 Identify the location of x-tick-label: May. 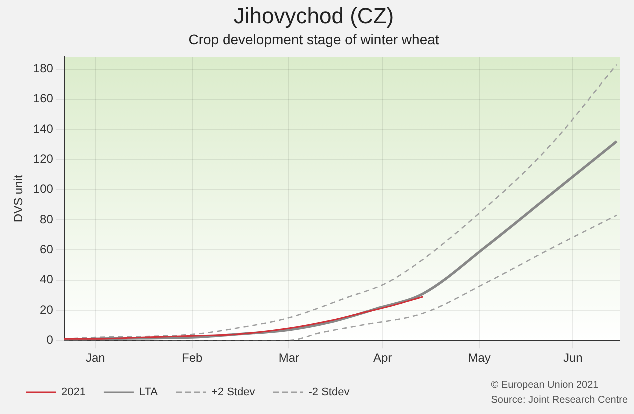
(479, 358).